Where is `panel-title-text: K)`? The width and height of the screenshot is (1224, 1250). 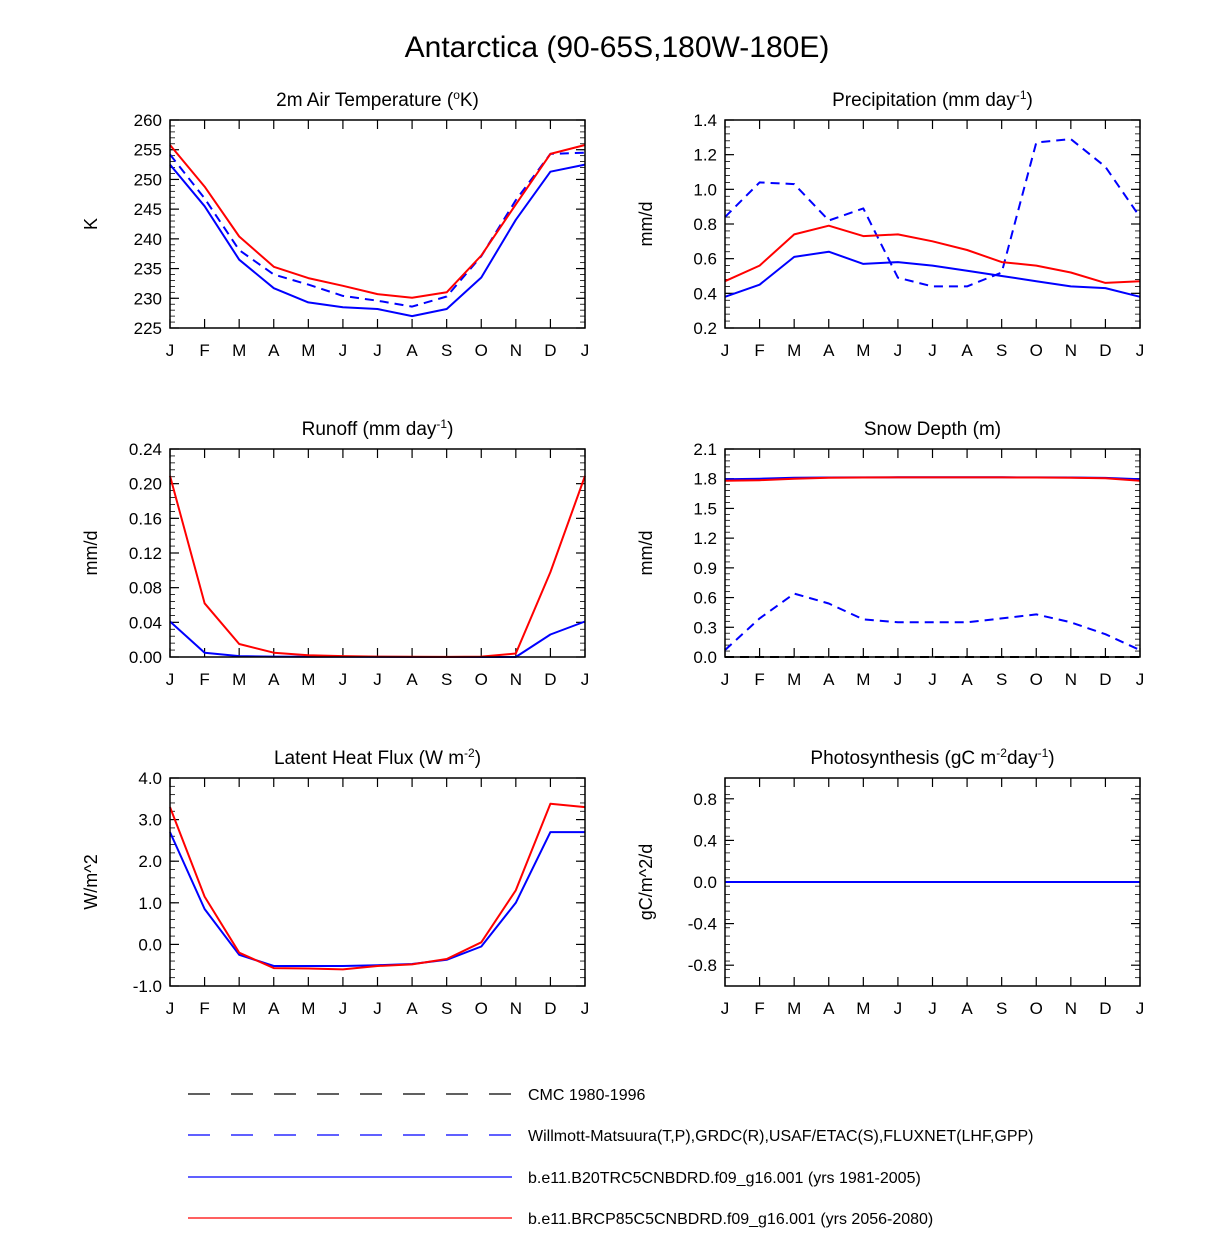 panel-title-text: K) is located at coordinates (469, 100).